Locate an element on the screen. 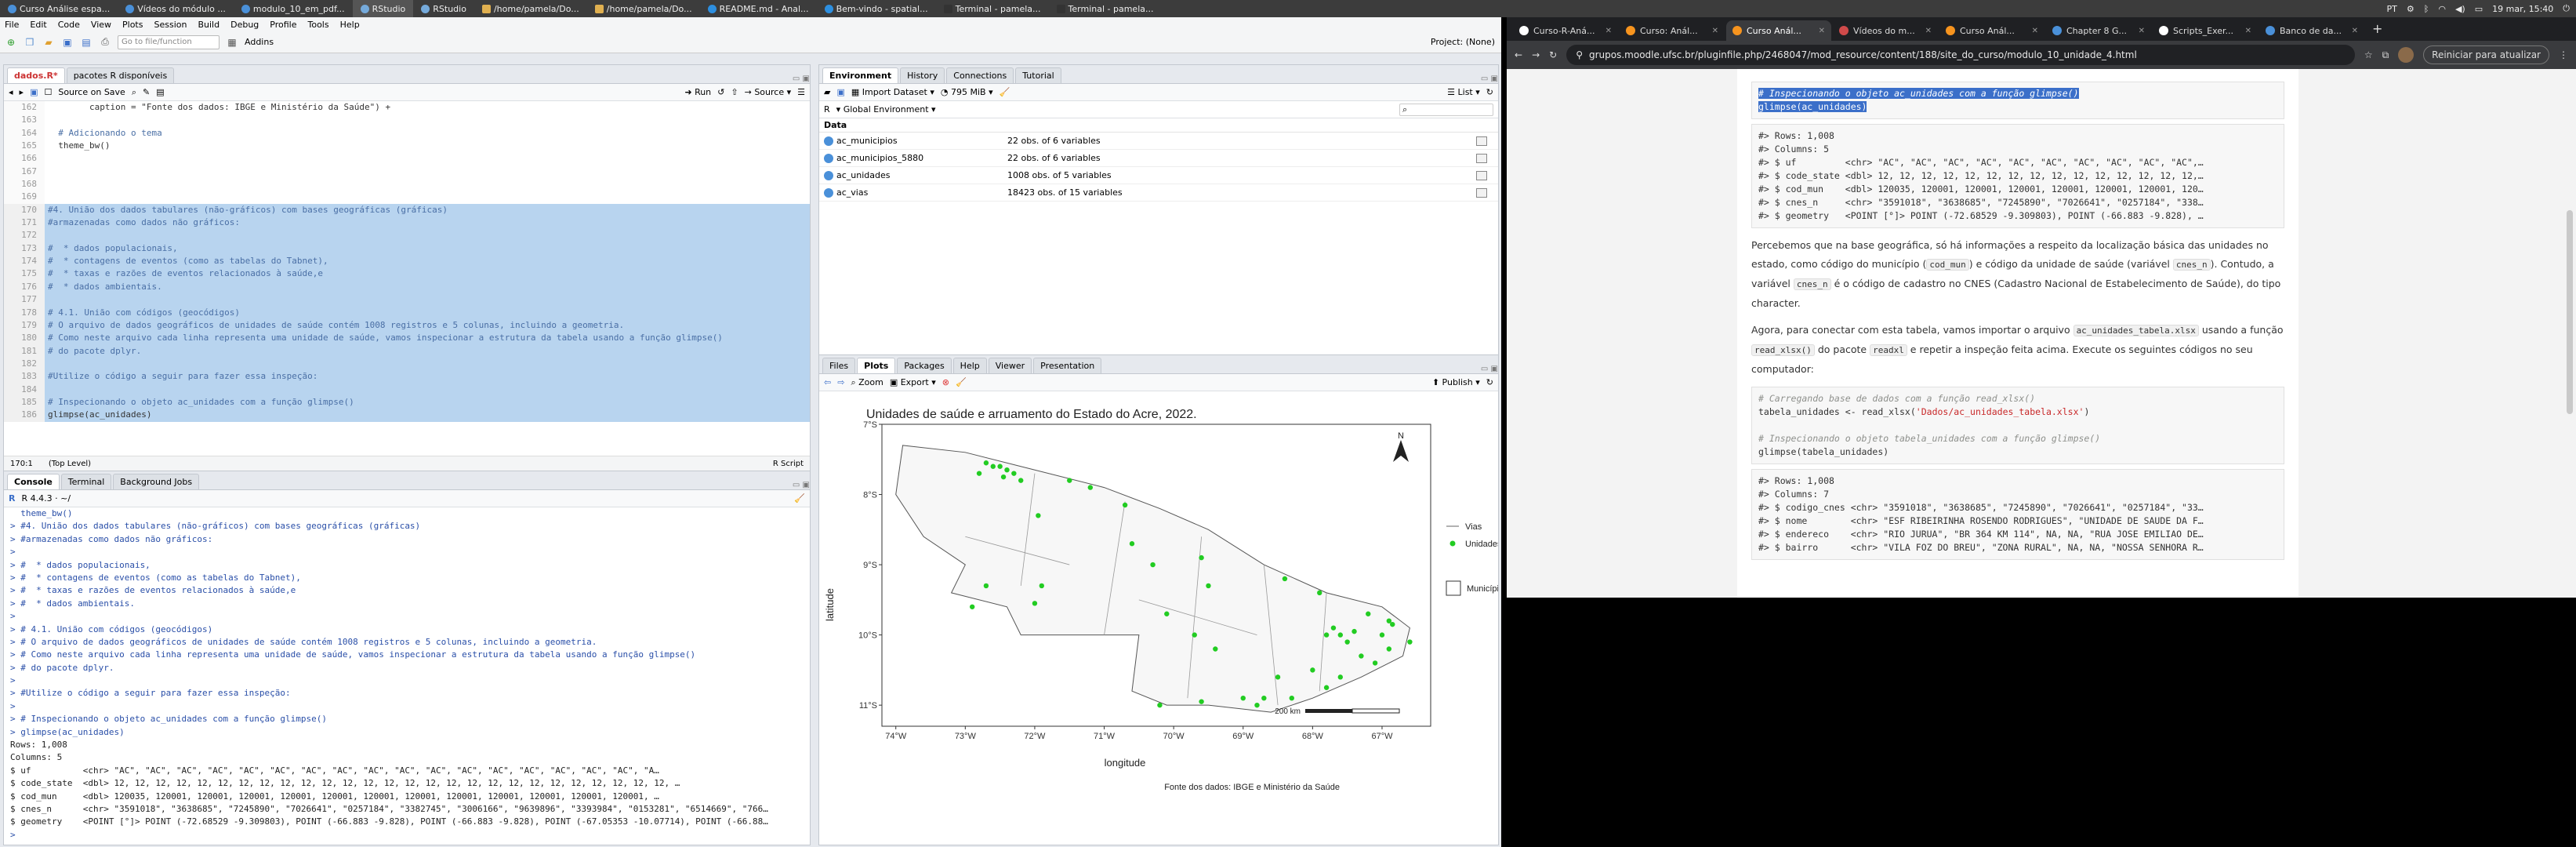 This screenshot has height=847, width=2576. menu-kebab-icon: ⋮ is located at coordinates (2563, 54).